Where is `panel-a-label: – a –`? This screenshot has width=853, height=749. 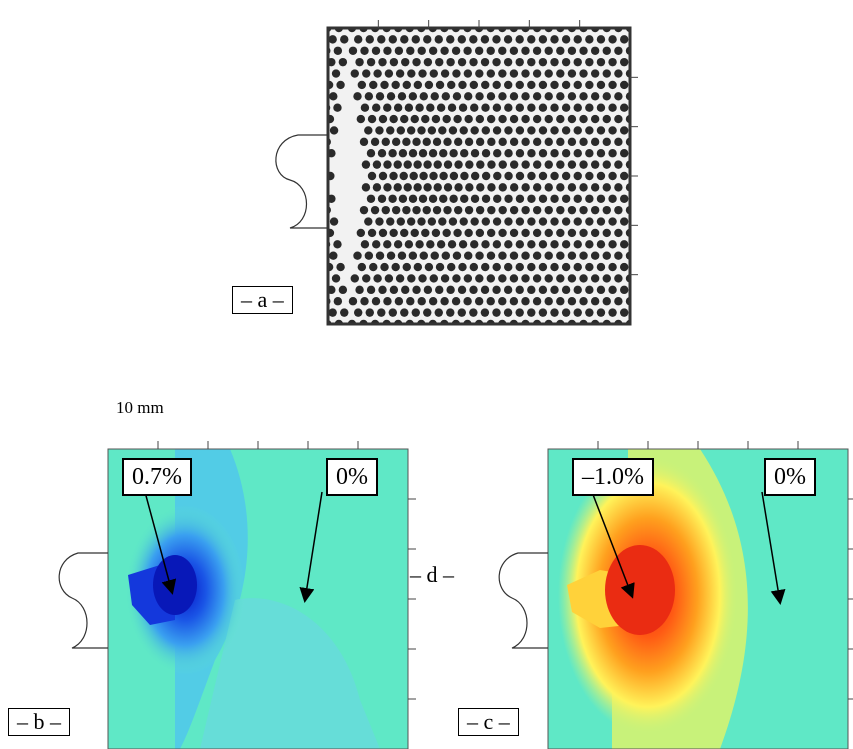 panel-a-label: – a – is located at coordinates (262, 300).